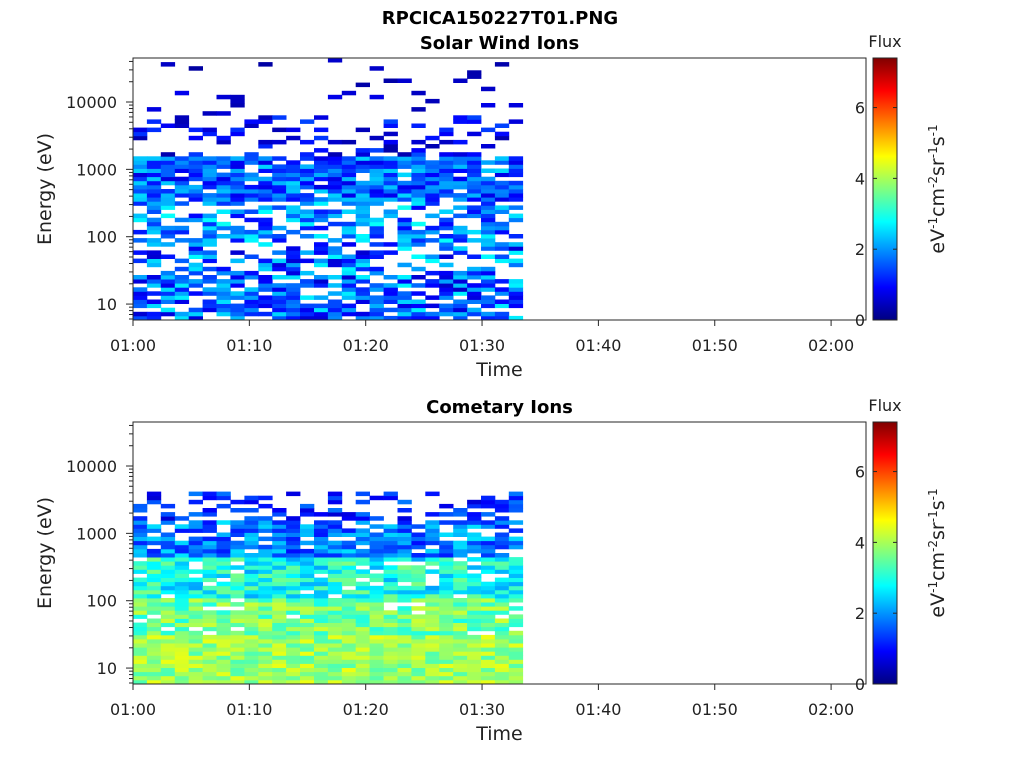  Describe the element at coordinates (96, 169) in the screenshot. I see `y-tick-label: 1000` at that location.